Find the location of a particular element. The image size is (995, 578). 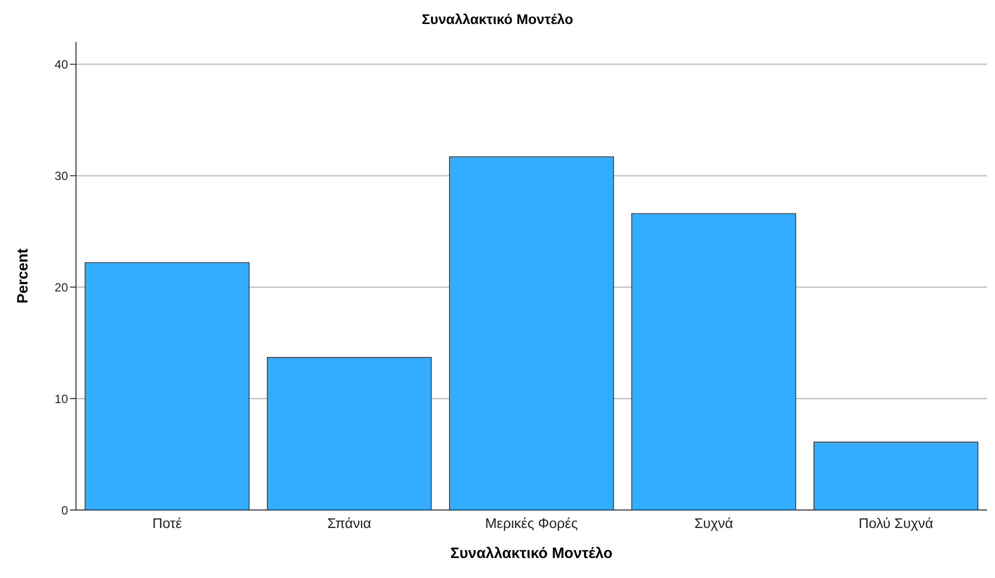

x-tick-label: Μερικές Φορές is located at coordinates (531, 522).